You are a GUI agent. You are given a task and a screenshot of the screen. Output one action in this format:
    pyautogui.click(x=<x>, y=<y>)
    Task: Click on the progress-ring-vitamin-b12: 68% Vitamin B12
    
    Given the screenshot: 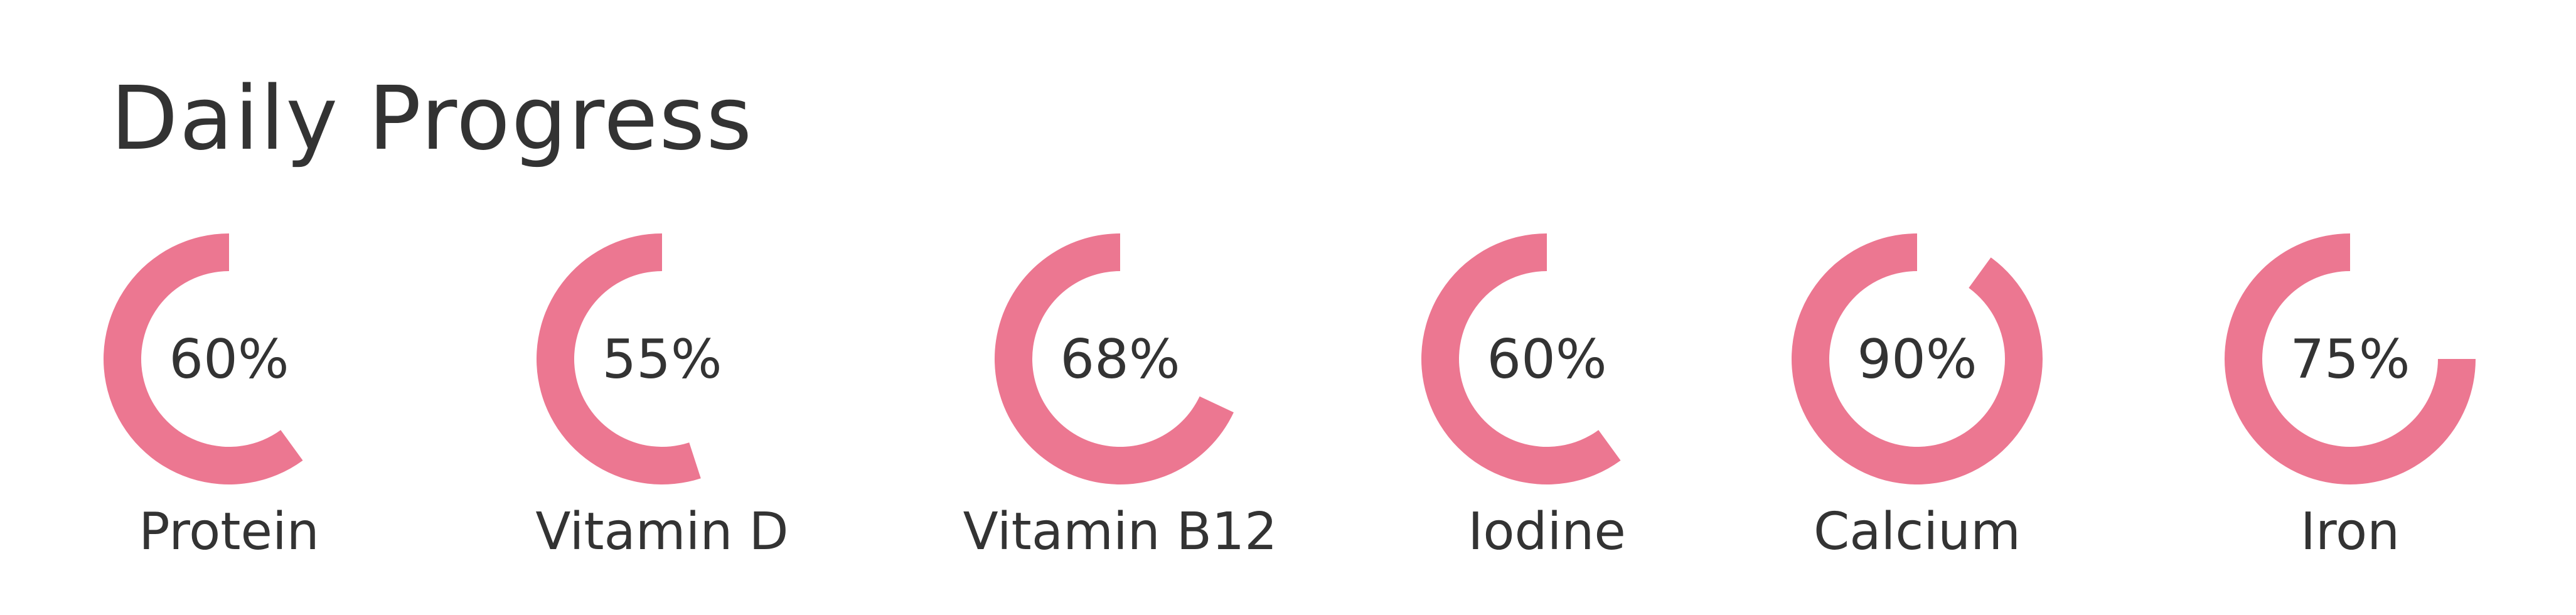 What is the action you would take?
    pyautogui.click(x=1120, y=397)
    